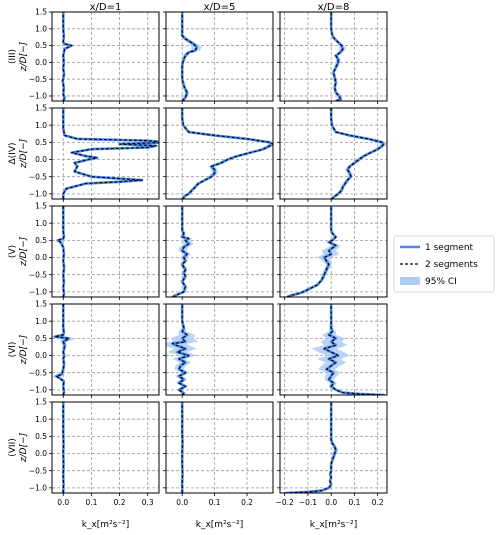 The width and height of the screenshot is (500, 535). Describe the element at coordinates (106, 7) in the screenshot. I see `column-title: x/D=1` at that location.